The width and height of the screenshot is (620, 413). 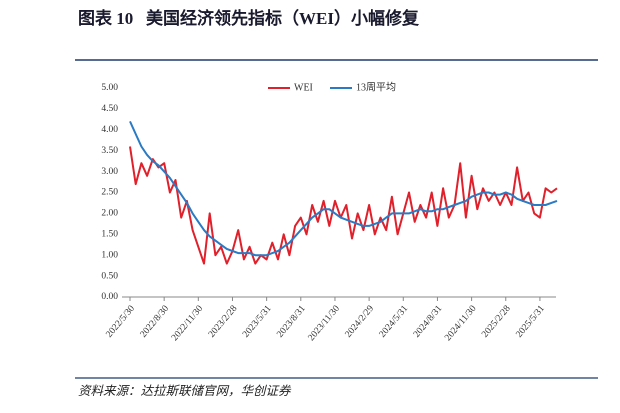 I want to click on legend-label: WEI, so click(x=303, y=87).